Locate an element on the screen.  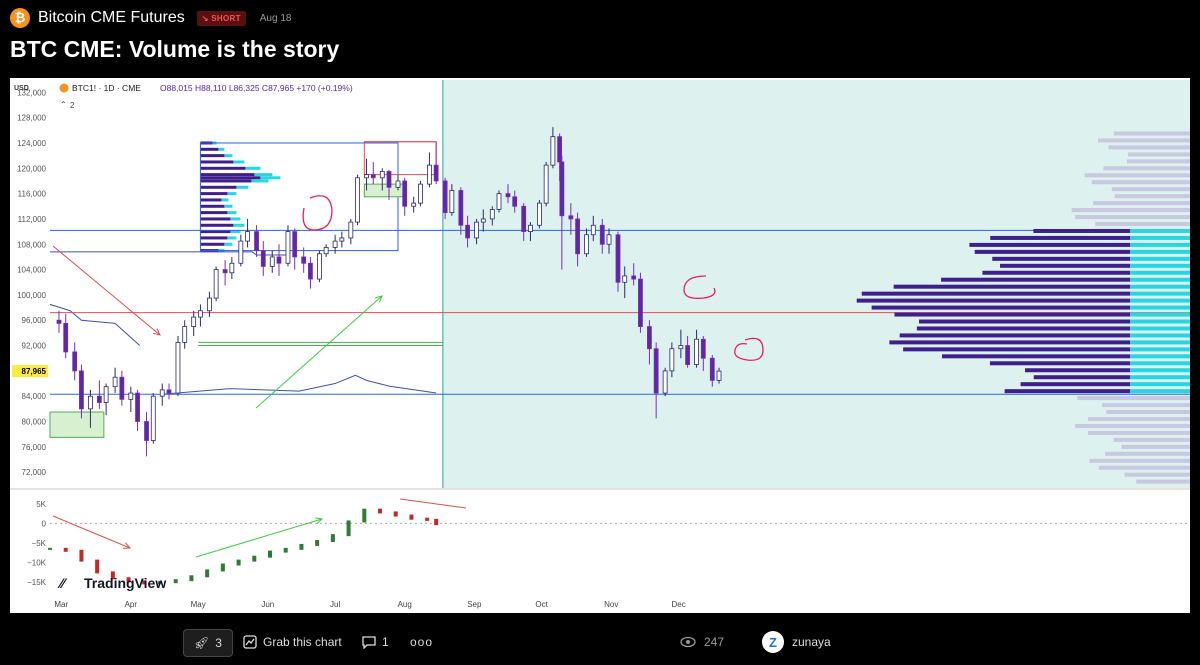
arrow-down-red is located at coordinates (106, 290).